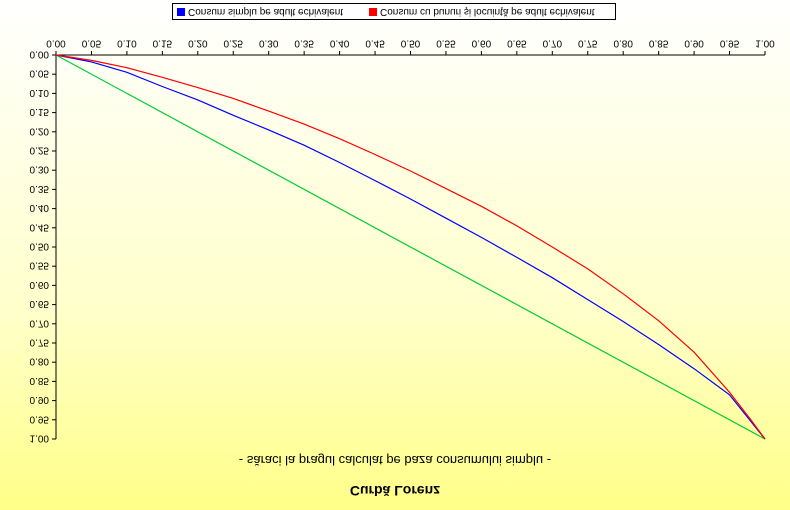 The width and height of the screenshot is (790, 510). I want to click on x-tick-label-wrap: 0.20, so click(198, 43).